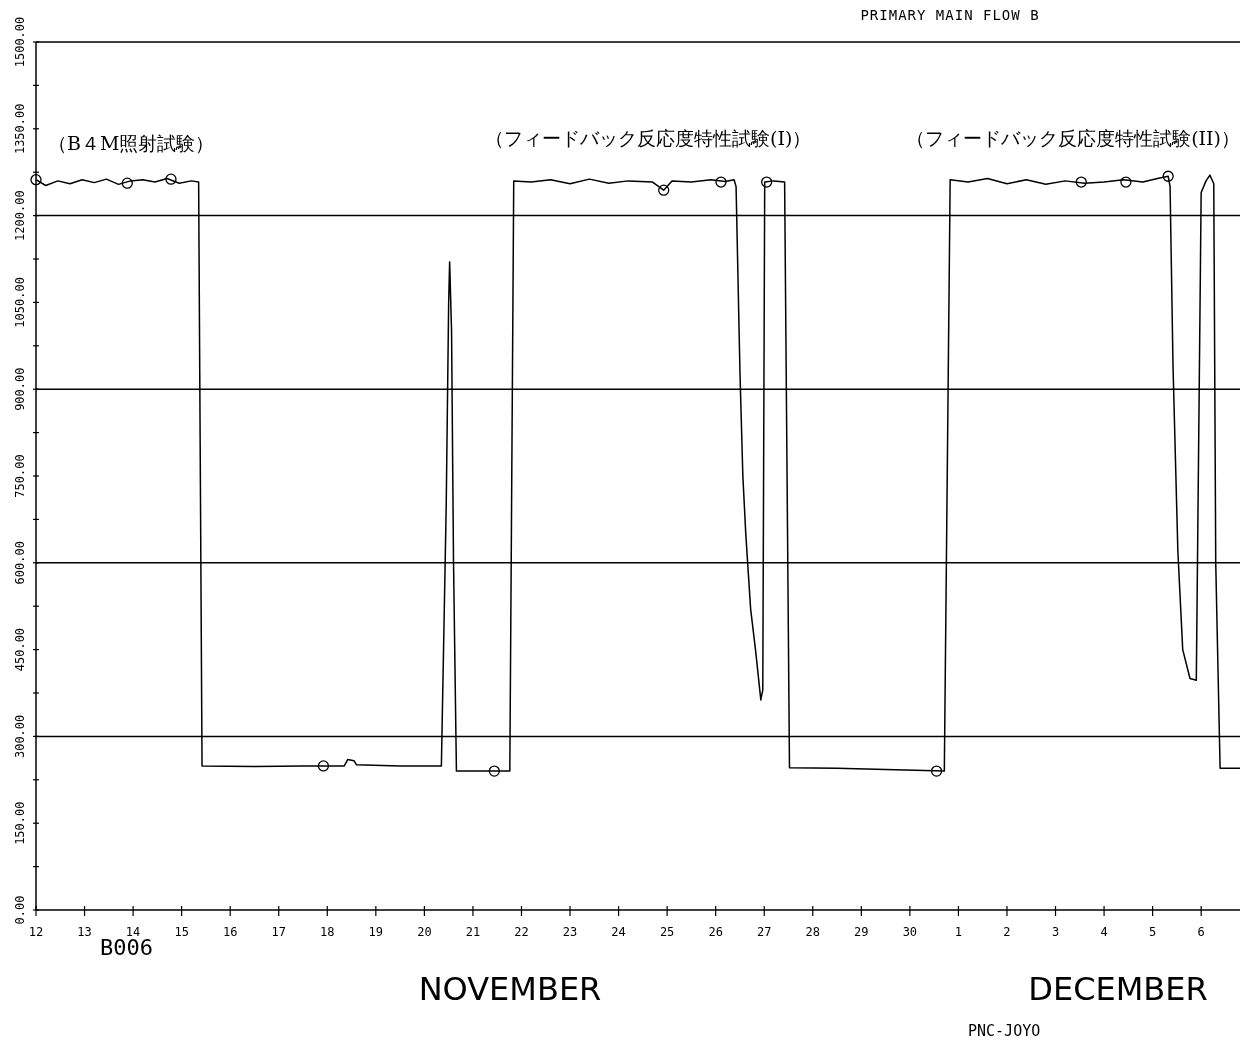 The image size is (1250, 1045). I want to click on x-tick-label: 23, so click(570, 932).